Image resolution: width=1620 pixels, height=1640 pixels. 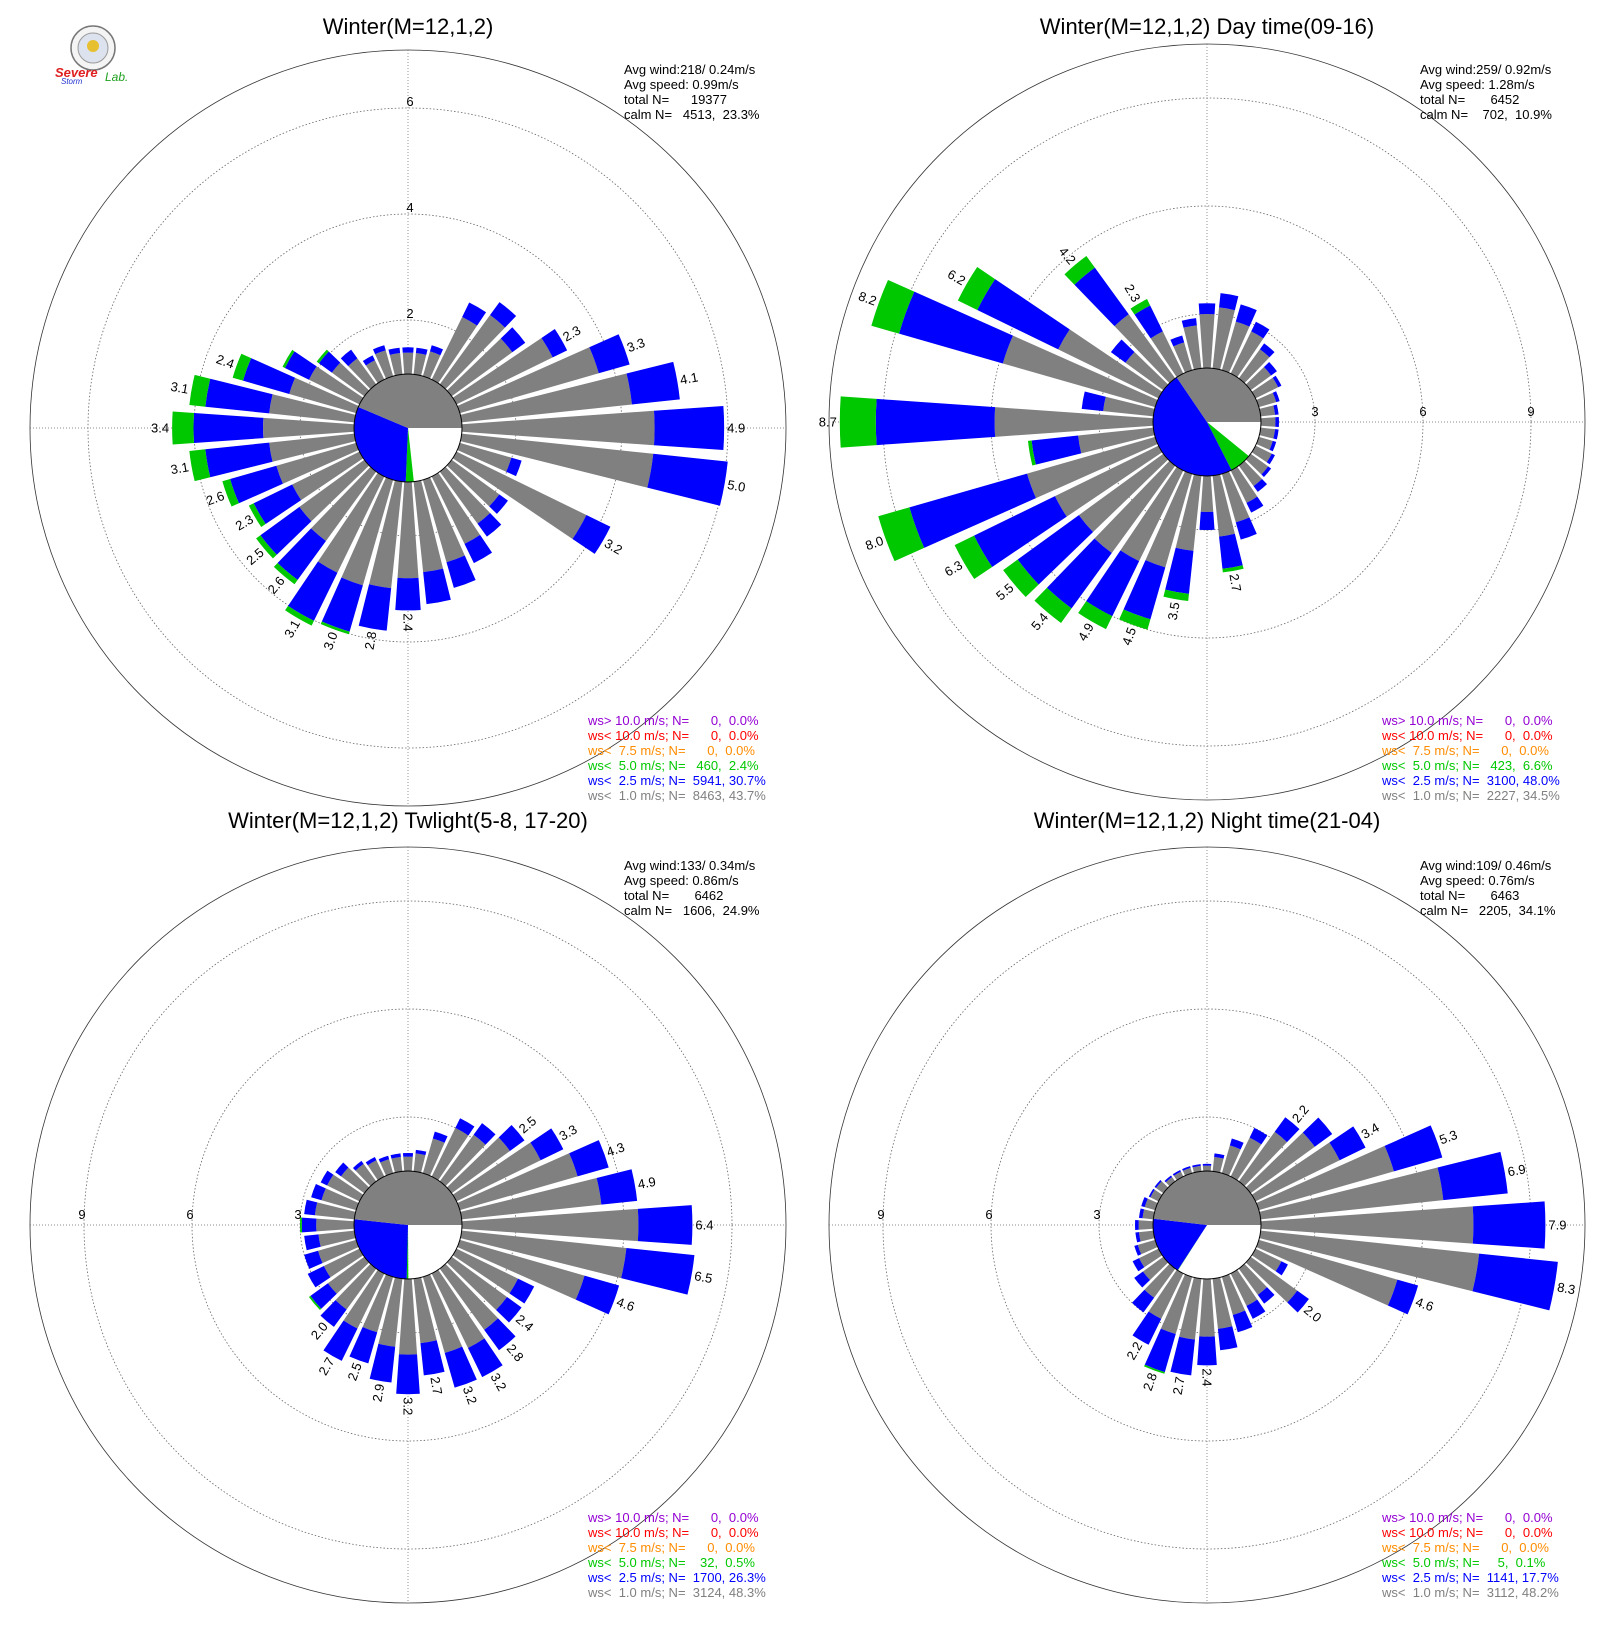 I want to click on ring-label: 2, so click(x=409, y=313).